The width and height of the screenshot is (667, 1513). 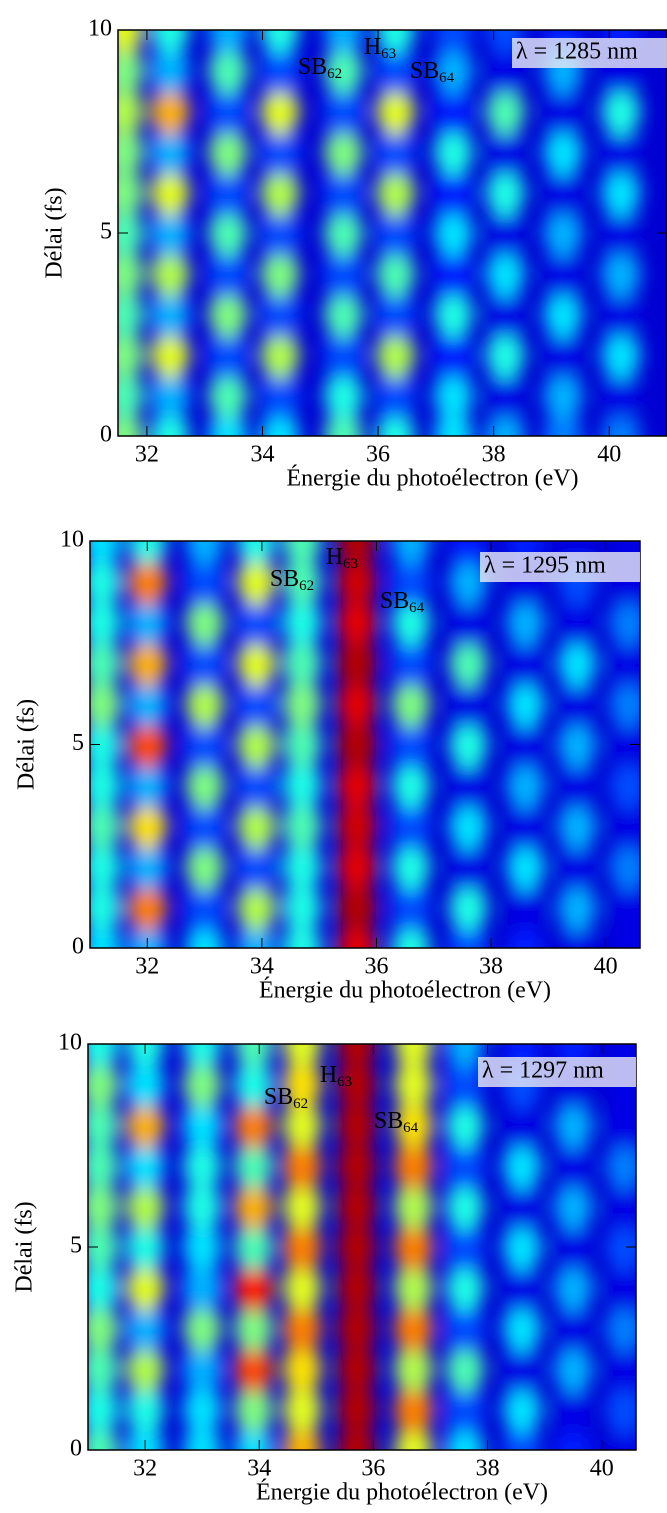 I want to click on annotation: H63, so click(x=336, y=1076).